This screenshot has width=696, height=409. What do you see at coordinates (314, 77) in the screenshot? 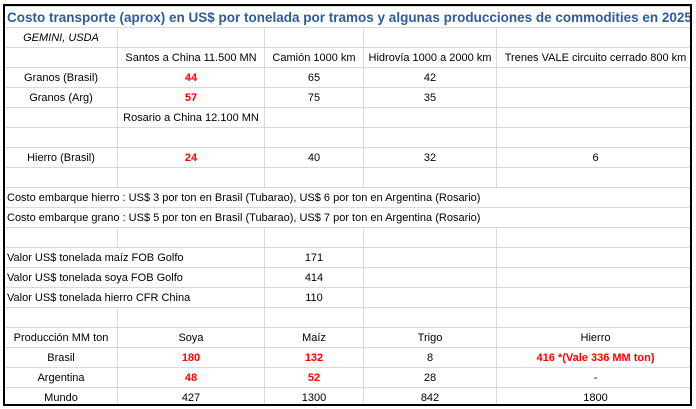
I see `cell-value: 65` at bounding box center [314, 77].